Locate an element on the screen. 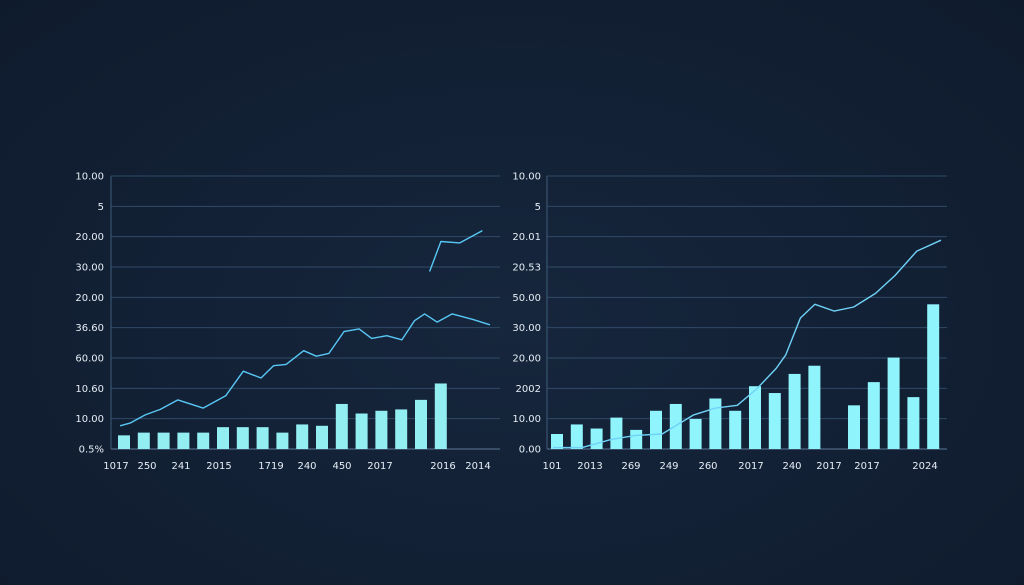  left-y-tick-label: 36.60 is located at coordinates (89, 328).